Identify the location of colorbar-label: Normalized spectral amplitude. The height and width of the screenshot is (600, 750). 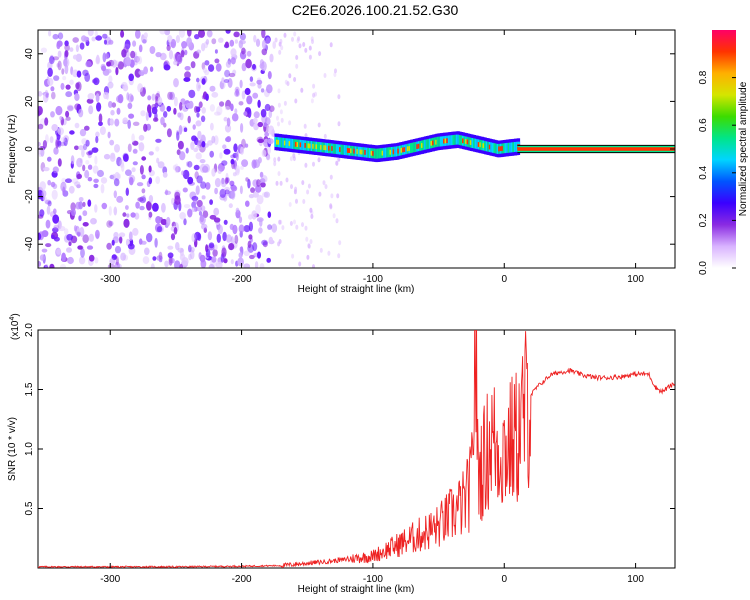
(743, 148).